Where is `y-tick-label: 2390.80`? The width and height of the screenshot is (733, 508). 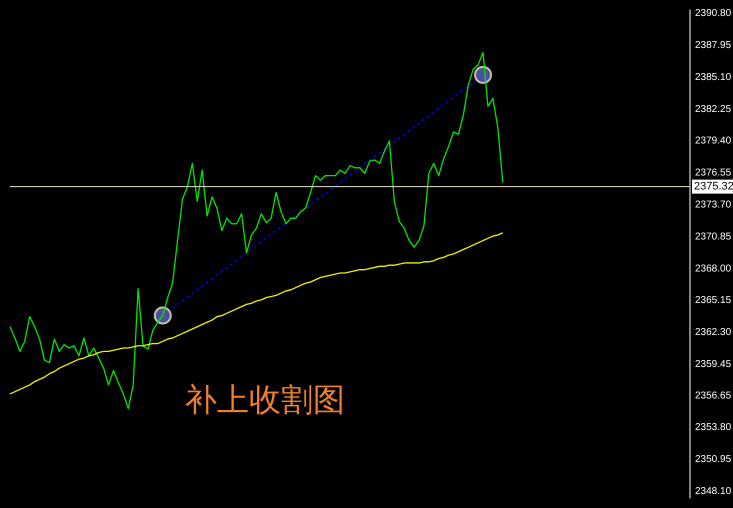
y-tick-label: 2390.80 is located at coordinates (713, 14).